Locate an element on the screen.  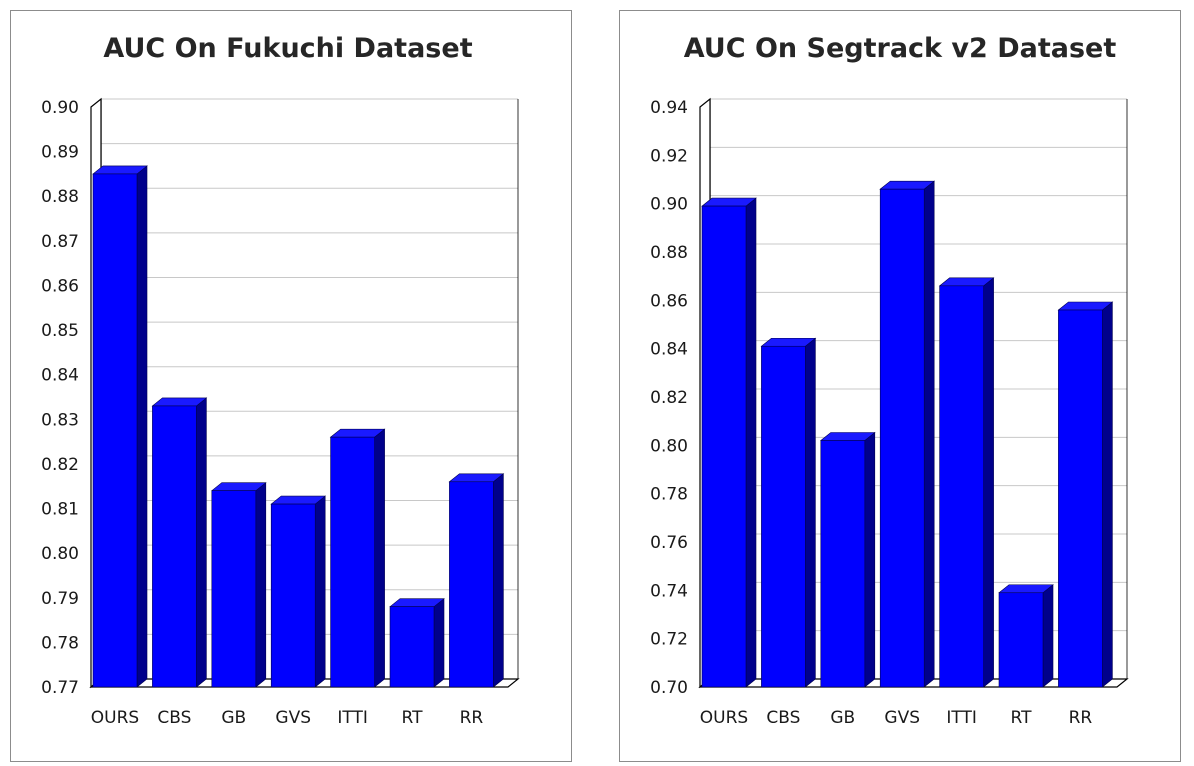
y-tick-label: 0.86 is located at coordinates (669, 301).